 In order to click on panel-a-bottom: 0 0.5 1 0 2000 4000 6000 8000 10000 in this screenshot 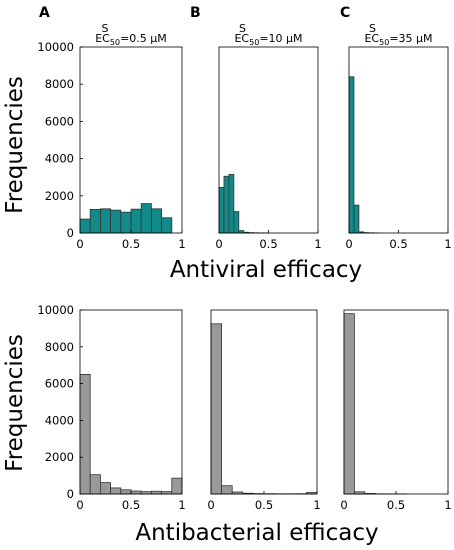, I will do `click(111, 407)`.